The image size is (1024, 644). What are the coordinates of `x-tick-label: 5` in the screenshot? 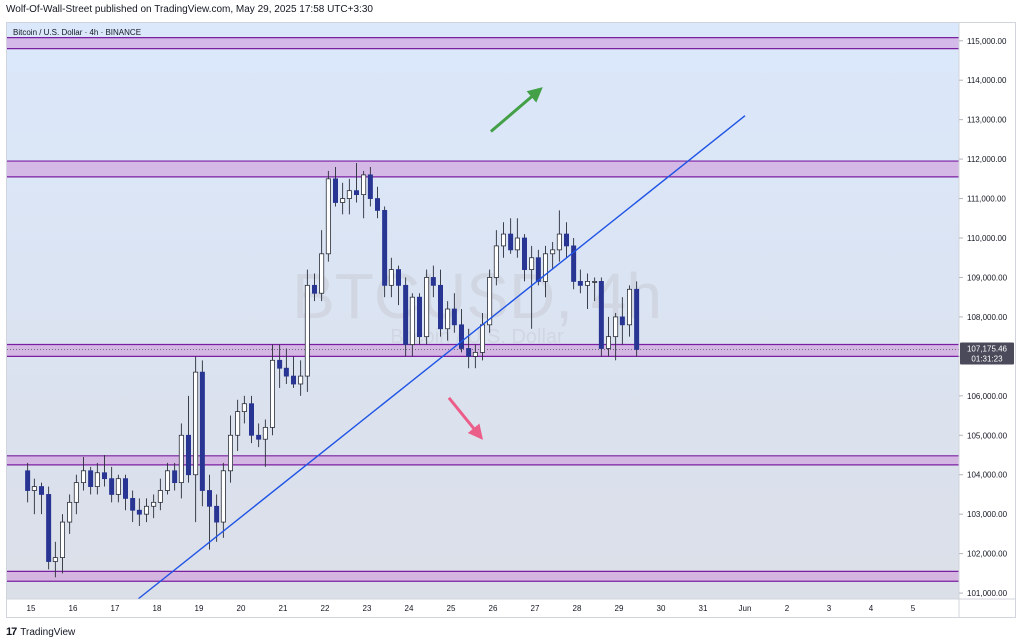 It's located at (913, 608).